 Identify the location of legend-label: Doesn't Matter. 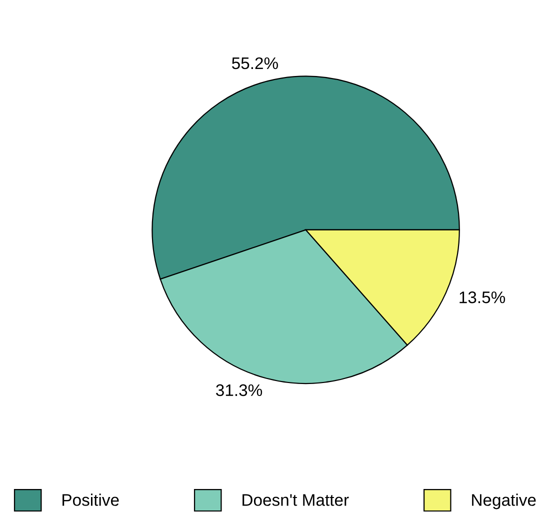
(295, 500).